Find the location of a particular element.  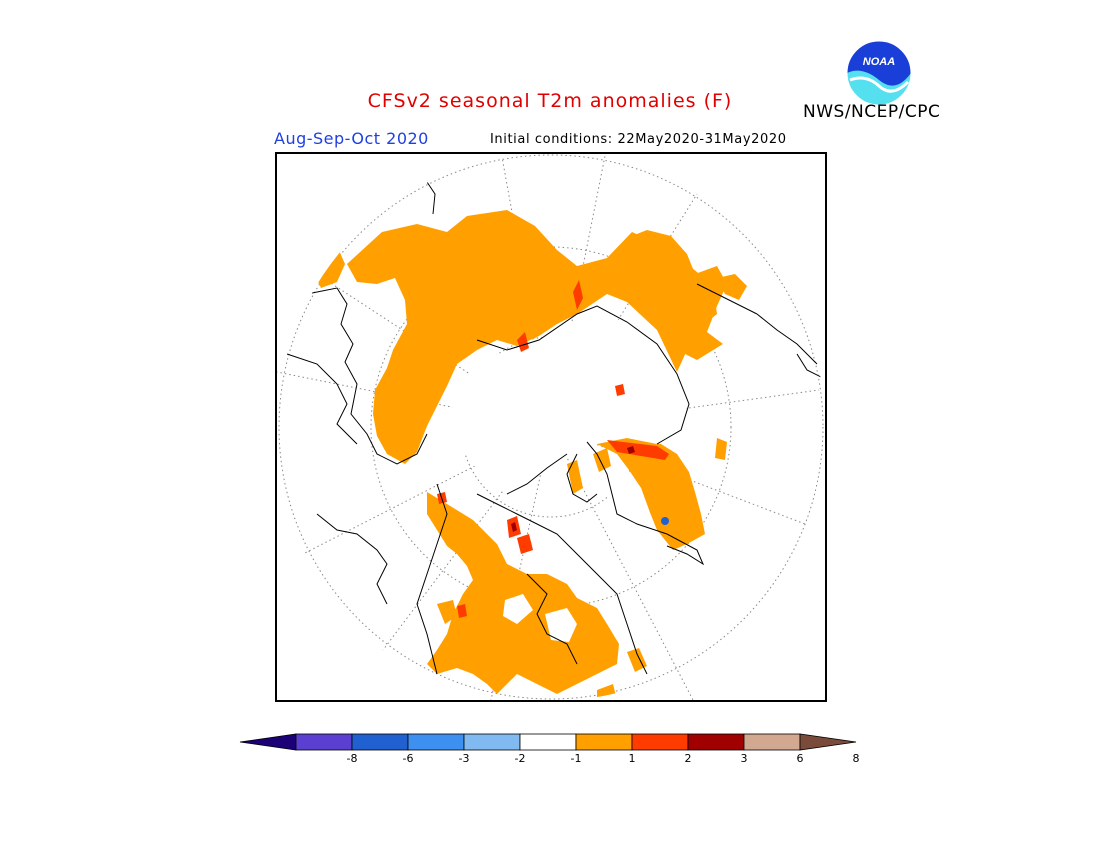

colorbar-tick-label: -2 is located at coordinates (520, 758).